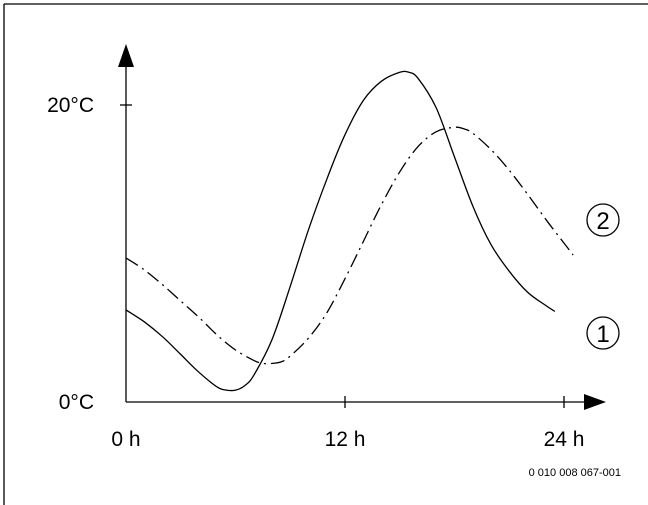  Describe the element at coordinates (76, 402) in the screenshot. I see `y-tick-label-0: 0°C` at that location.